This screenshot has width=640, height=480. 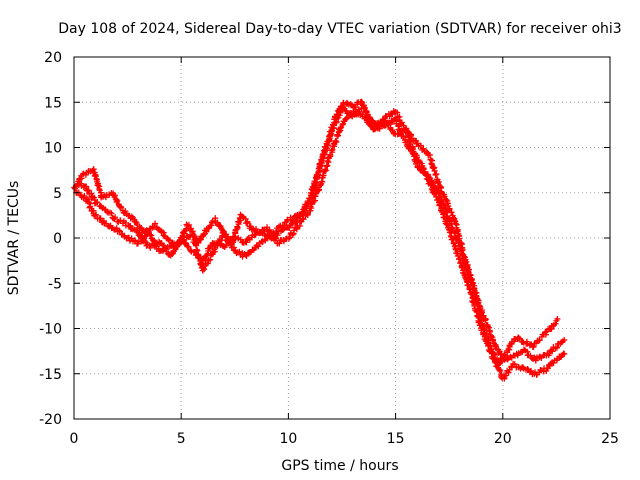 I want to click on y-tick-label: 15, so click(x=53, y=103).